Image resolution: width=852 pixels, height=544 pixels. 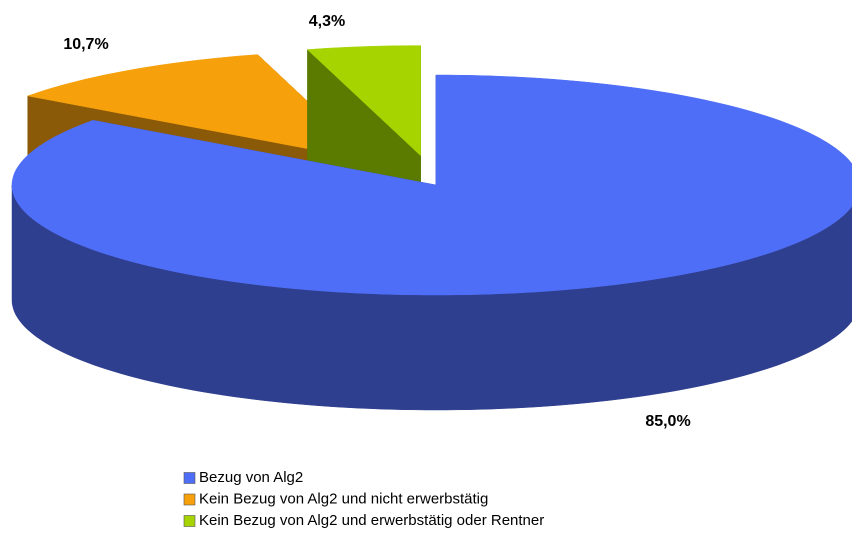 I want to click on data-label: 85,0%, so click(x=667, y=421).